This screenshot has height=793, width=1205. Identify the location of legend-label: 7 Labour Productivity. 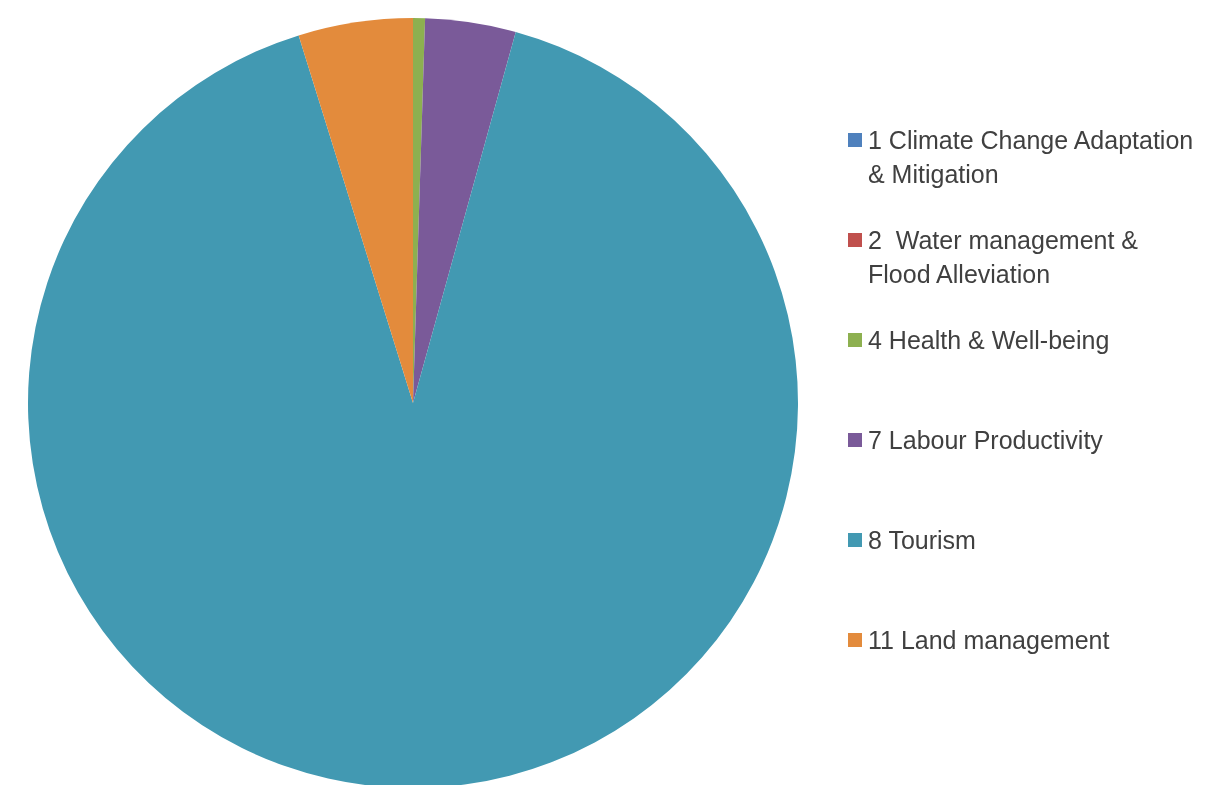
(986, 440).